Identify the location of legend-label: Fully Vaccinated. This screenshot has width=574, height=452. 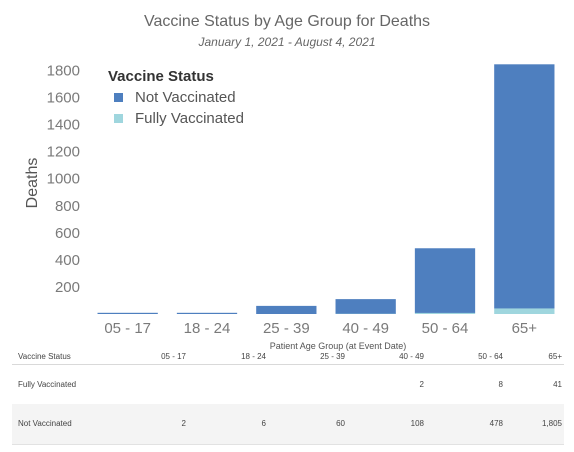
(189, 118).